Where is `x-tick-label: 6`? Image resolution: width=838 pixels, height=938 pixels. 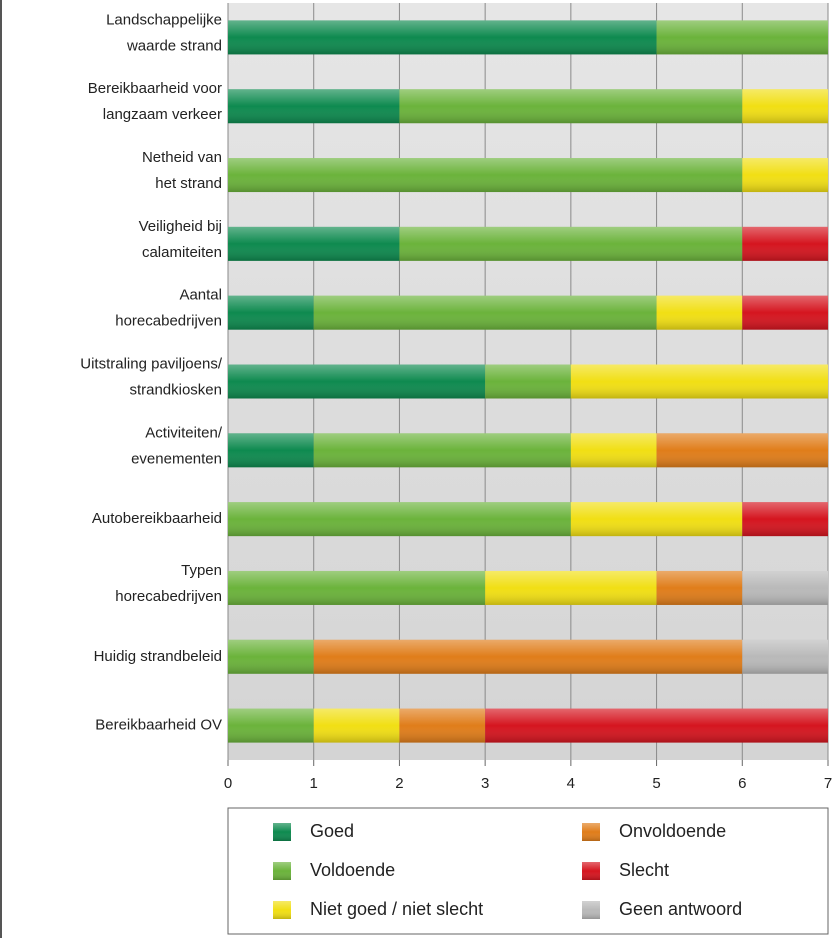 x-tick-label: 6 is located at coordinates (742, 783).